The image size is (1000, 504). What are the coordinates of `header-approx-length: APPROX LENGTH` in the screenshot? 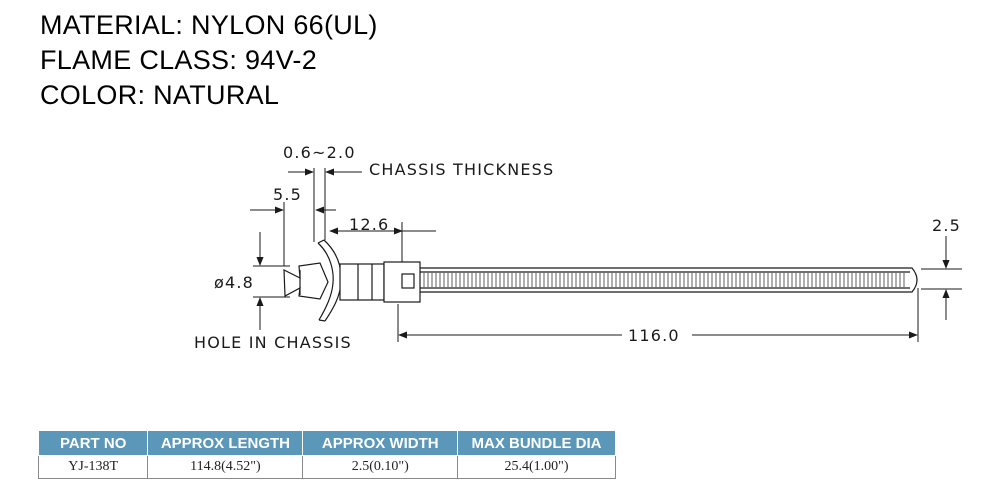 It's located at (225, 443).